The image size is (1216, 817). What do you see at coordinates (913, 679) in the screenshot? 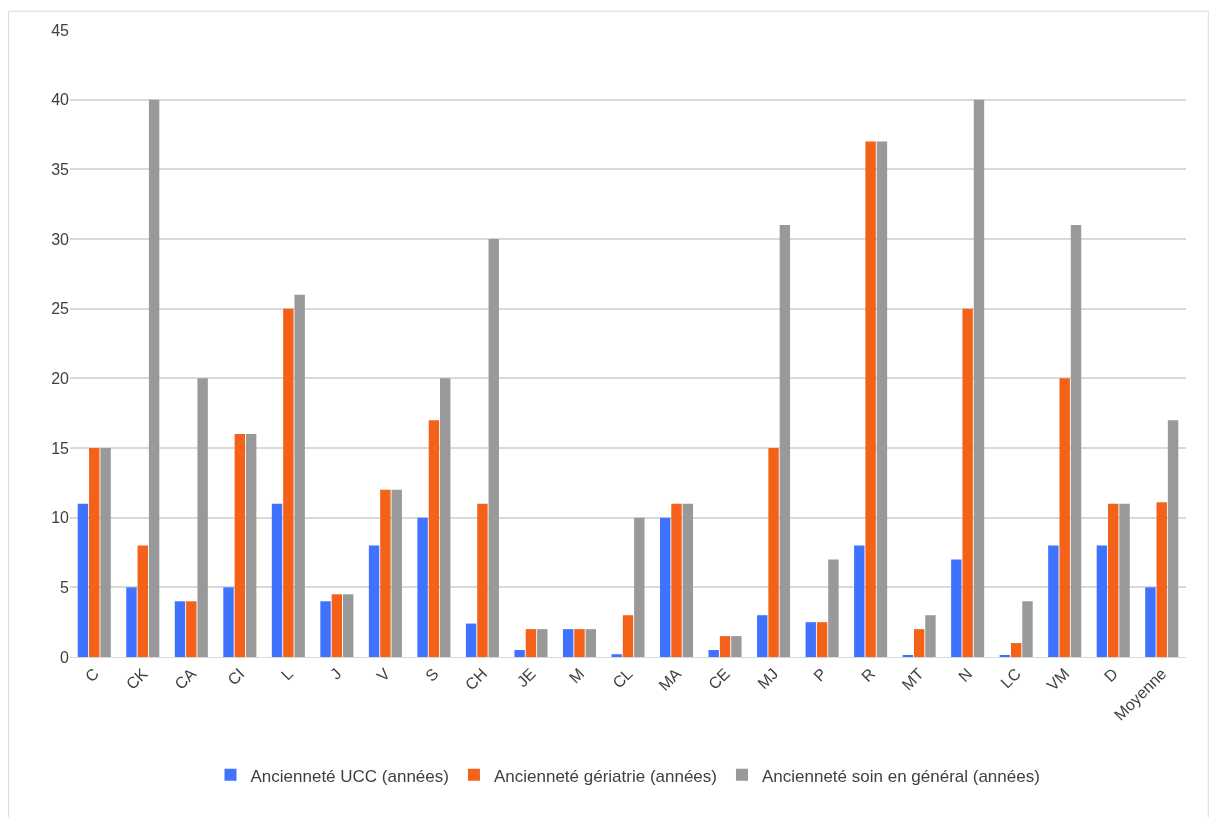
I see `x-tick-label: MT` at bounding box center [913, 679].